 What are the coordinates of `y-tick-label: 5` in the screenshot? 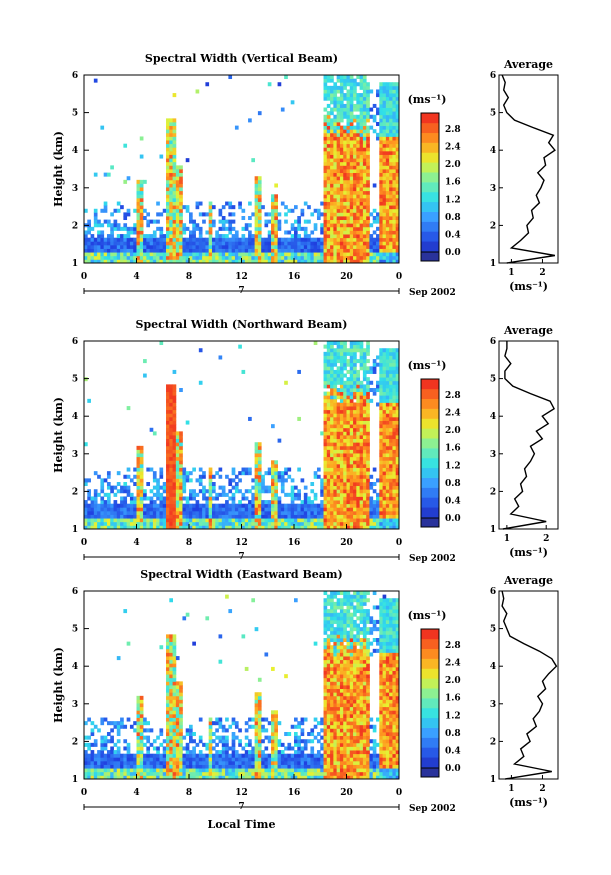 It's located at (75, 380).